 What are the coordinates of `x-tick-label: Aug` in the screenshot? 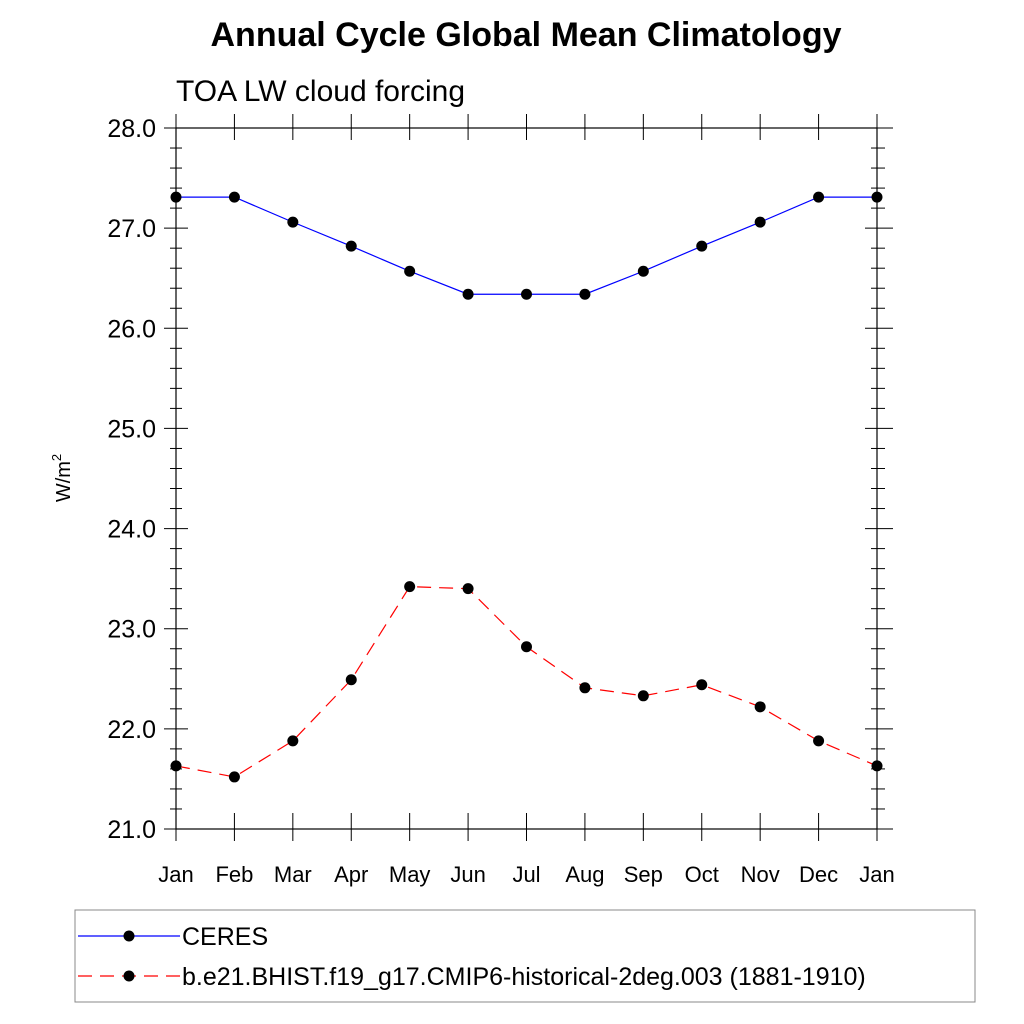 It's located at (584, 874).